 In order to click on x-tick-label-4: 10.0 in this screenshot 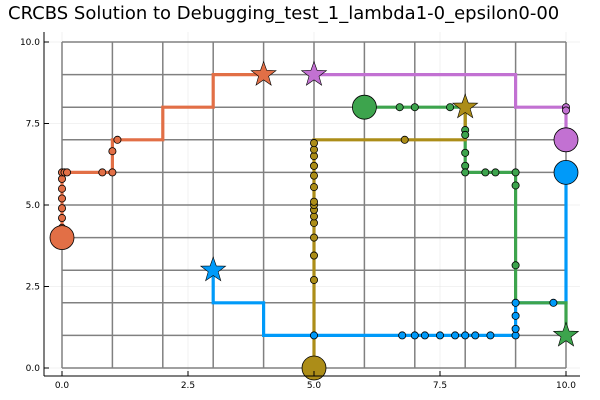, I will do `click(566, 386)`.